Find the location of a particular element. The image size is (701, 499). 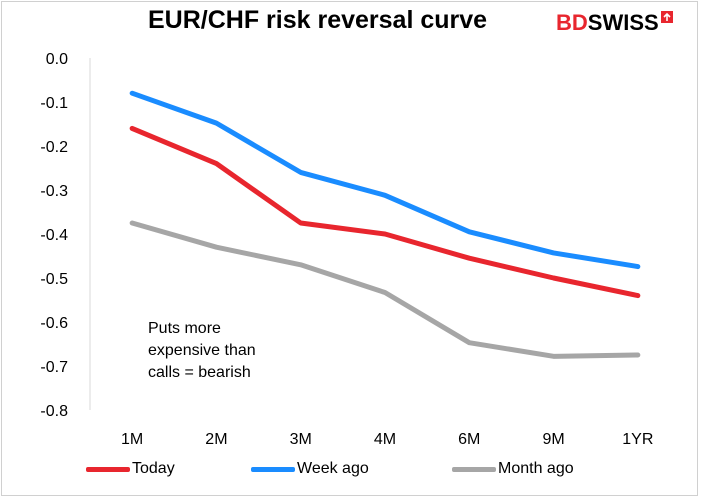

y-tick-label: -0.6 is located at coordinates (54, 323).